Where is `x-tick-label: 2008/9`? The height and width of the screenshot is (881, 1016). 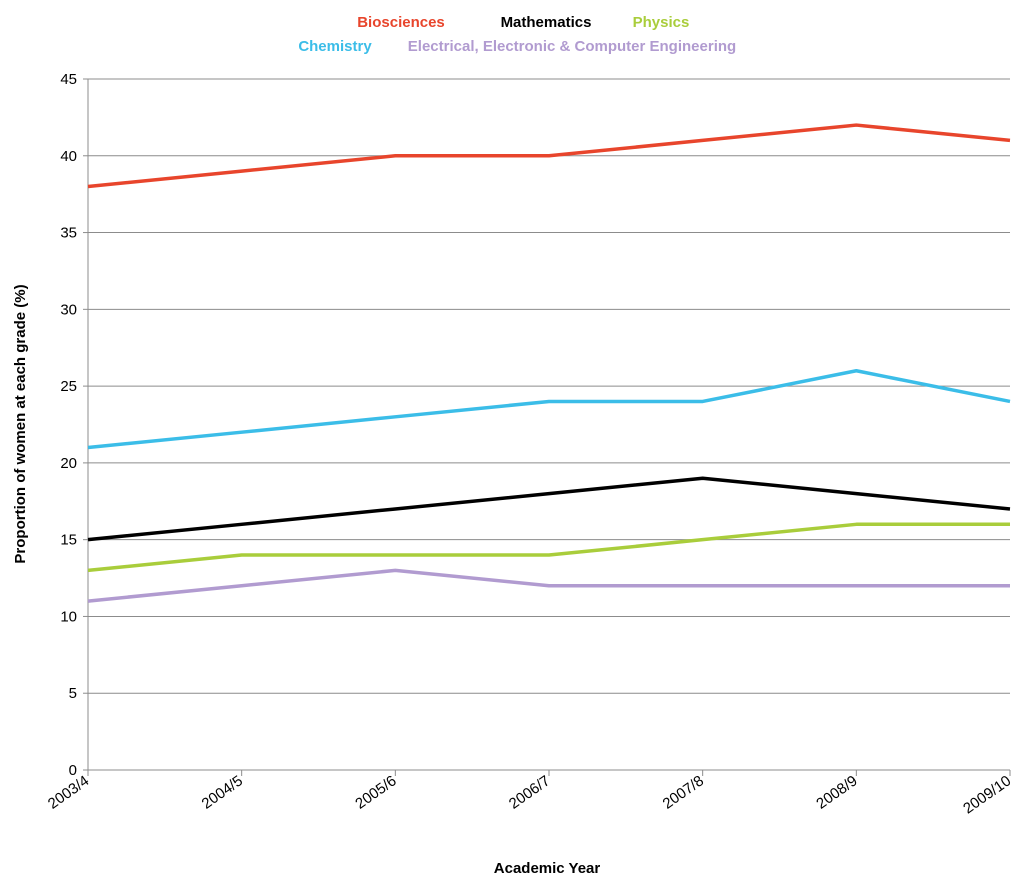 x-tick-label: 2008/9 is located at coordinates (836, 792).